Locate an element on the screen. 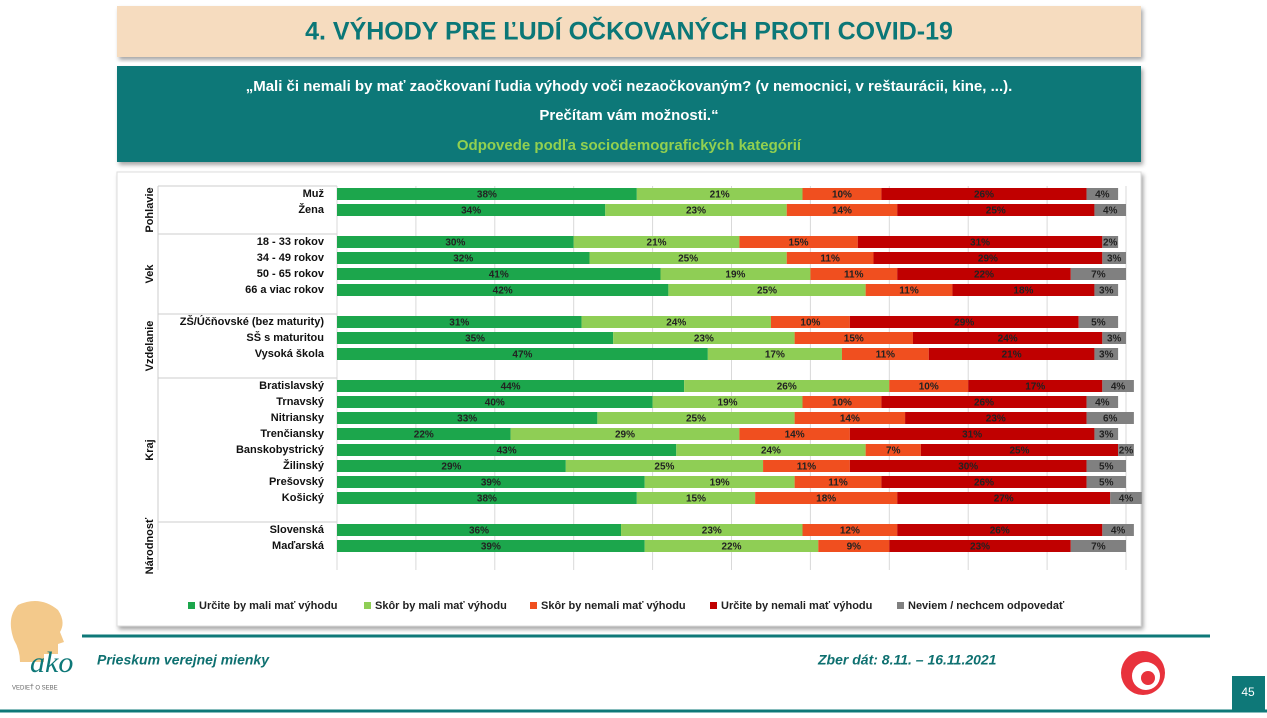  group-label: Národnosť is located at coordinates (150, 545).